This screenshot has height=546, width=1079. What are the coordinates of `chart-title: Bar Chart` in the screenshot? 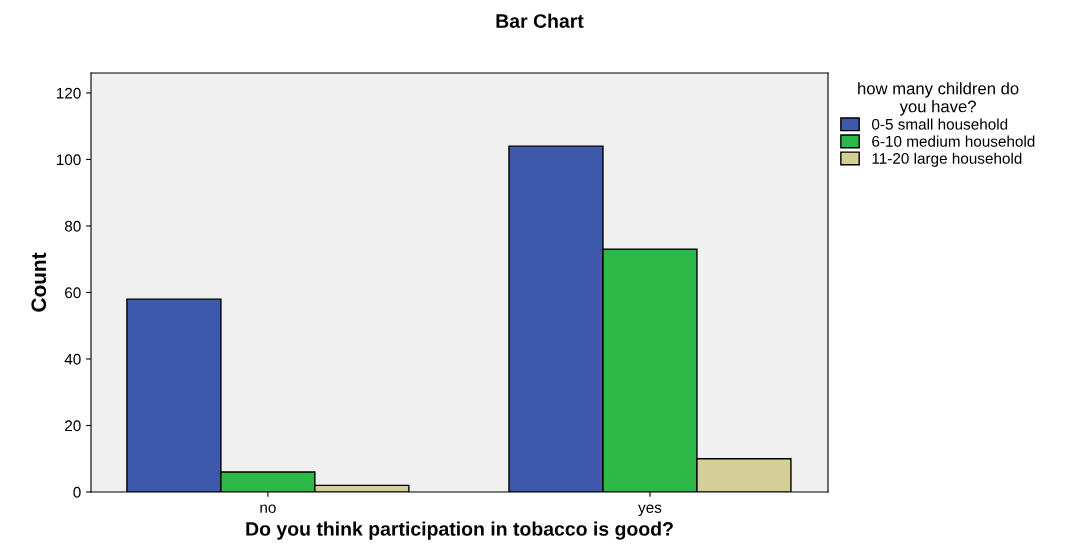 It's located at (540, 20).